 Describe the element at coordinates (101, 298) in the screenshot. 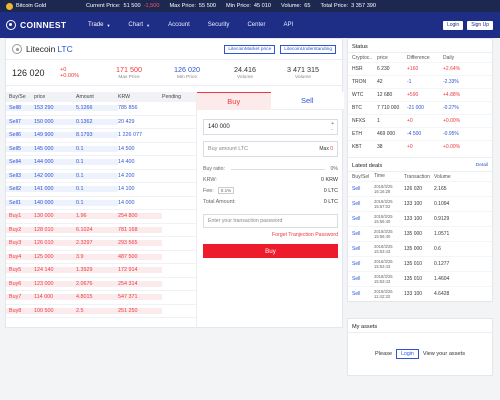

I see `buy-order-row: Buy7 114 000 4.8015 547 371` at that location.